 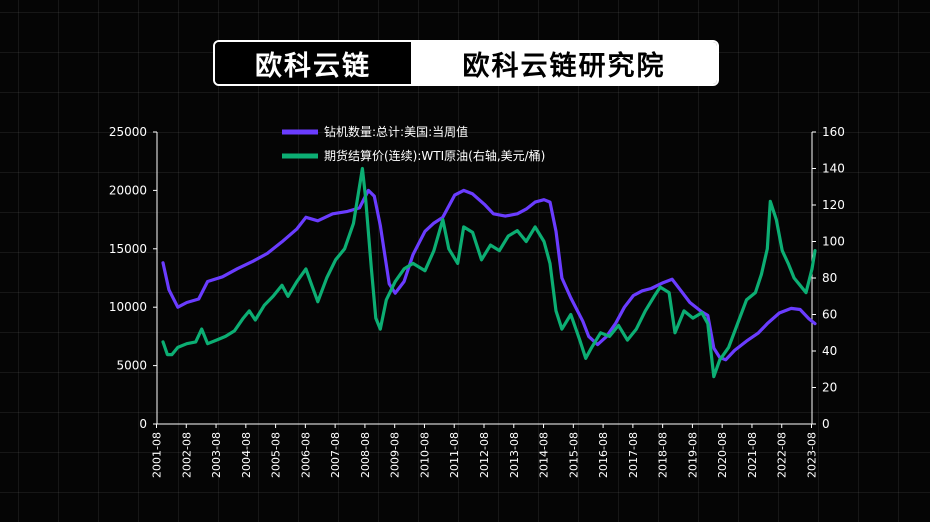 What do you see at coordinates (544, 455) in the screenshot?
I see `x-tick-label: 2014-08` at bounding box center [544, 455].